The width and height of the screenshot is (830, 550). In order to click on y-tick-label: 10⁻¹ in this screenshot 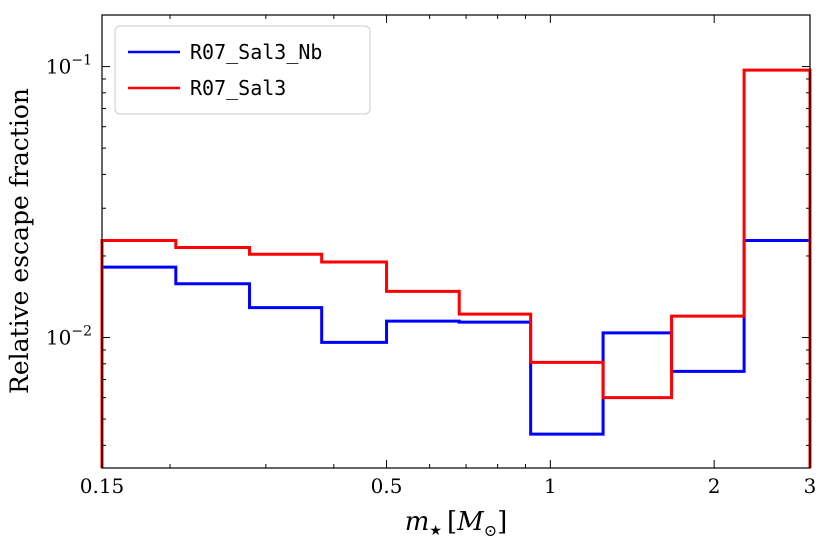, I will do `click(69, 66)`.